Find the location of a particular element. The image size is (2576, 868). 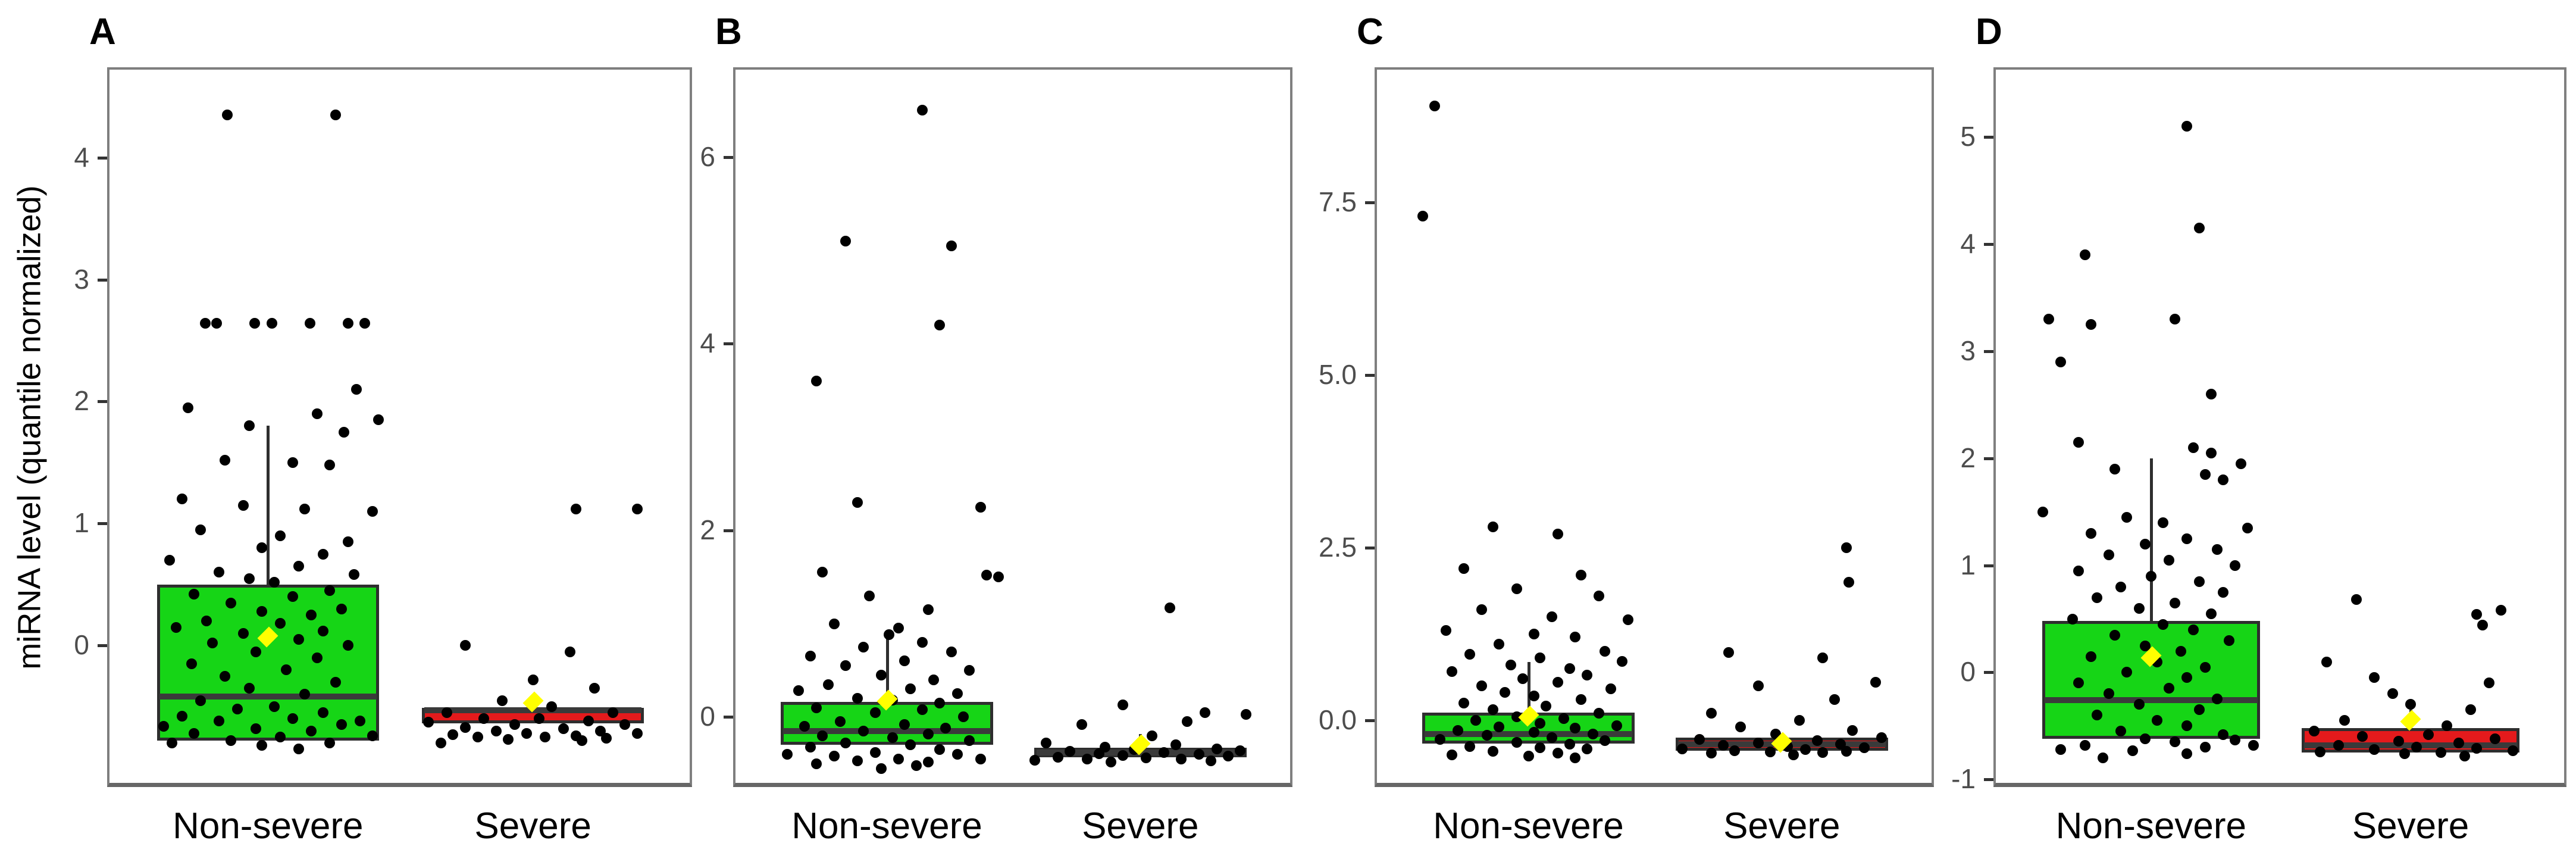

median-line is located at coordinates (268, 697).